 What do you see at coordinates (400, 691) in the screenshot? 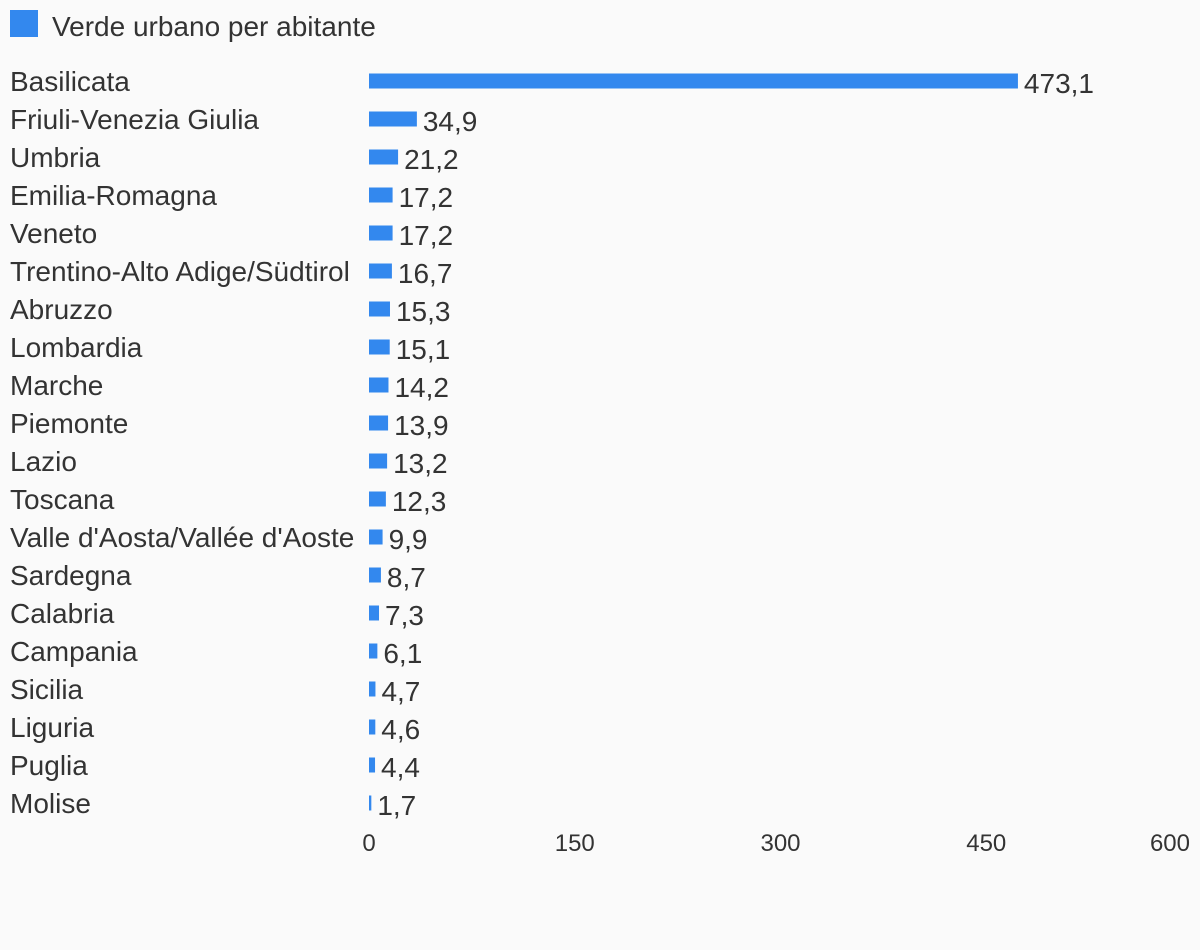
I see `value-label-sicilia: 4,7` at bounding box center [400, 691].